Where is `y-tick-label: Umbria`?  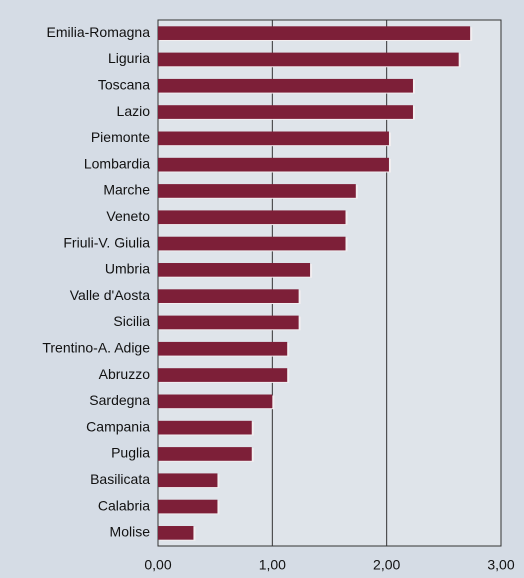 y-tick-label: Umbria is located at coordinates (127, 269).